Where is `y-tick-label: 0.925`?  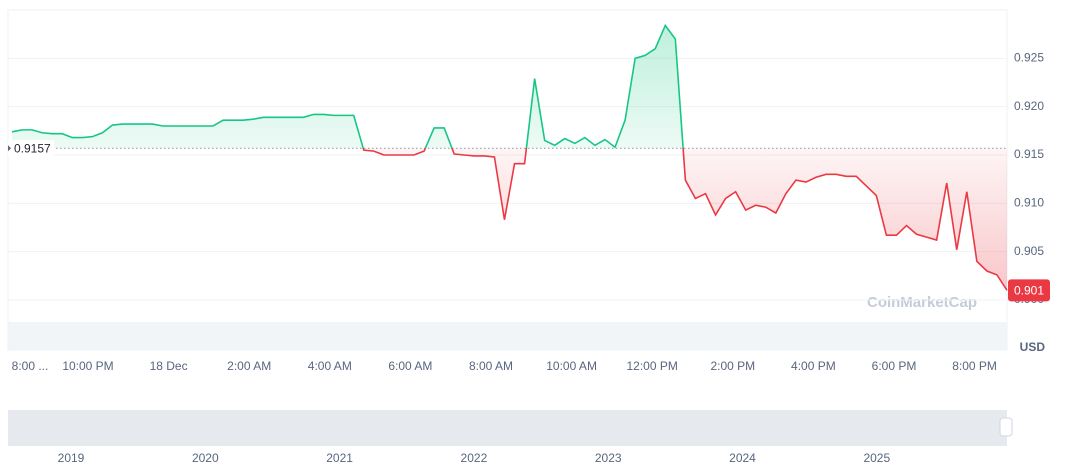
y-tick-label: 0.925 is located at coordinates (1029, 58).